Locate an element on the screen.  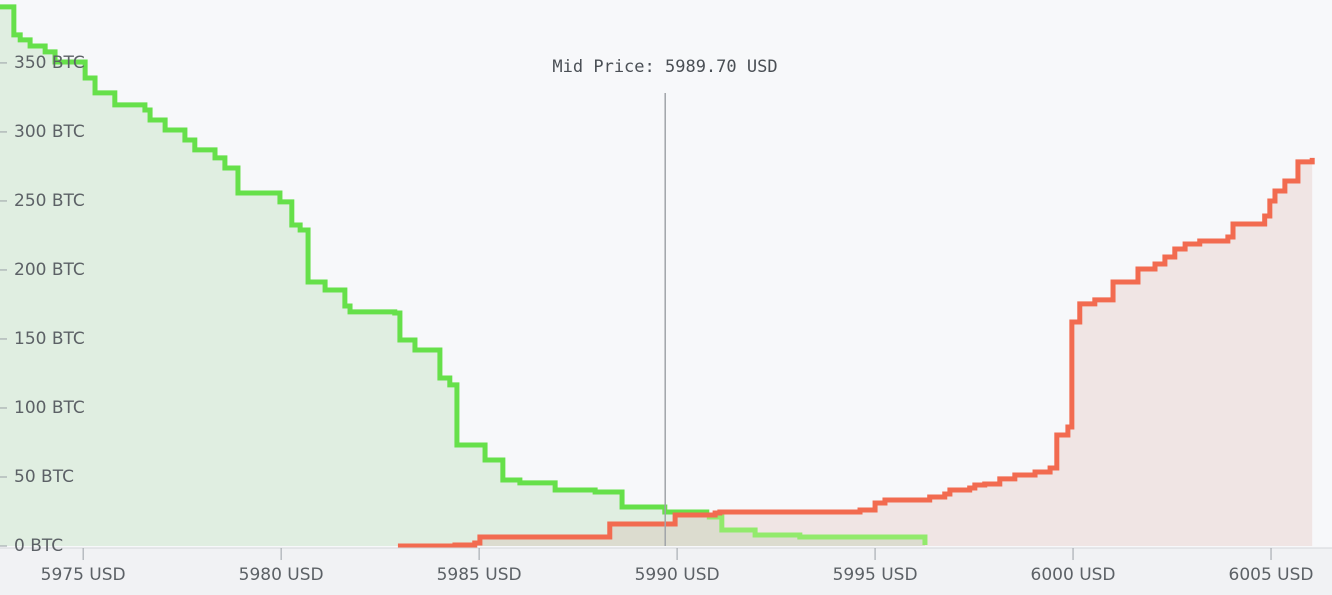
x-axis-band is located at coordinates (666, 571).